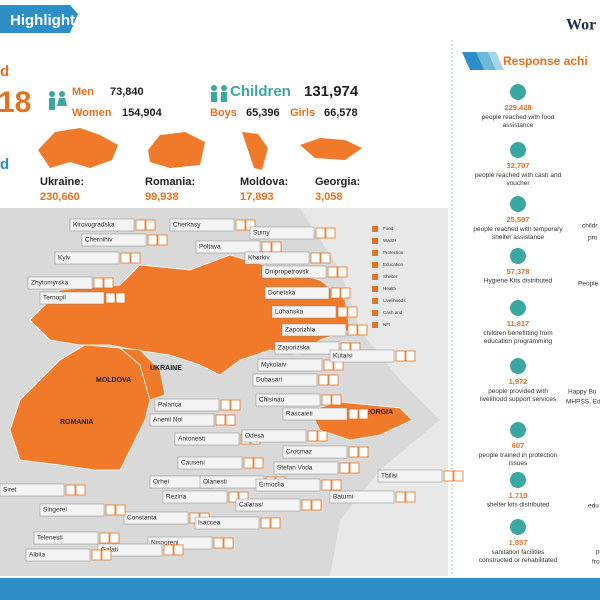 This screenshot has height=600, width=600. I want to click on country-name: Georgia:, so click(337, 182).